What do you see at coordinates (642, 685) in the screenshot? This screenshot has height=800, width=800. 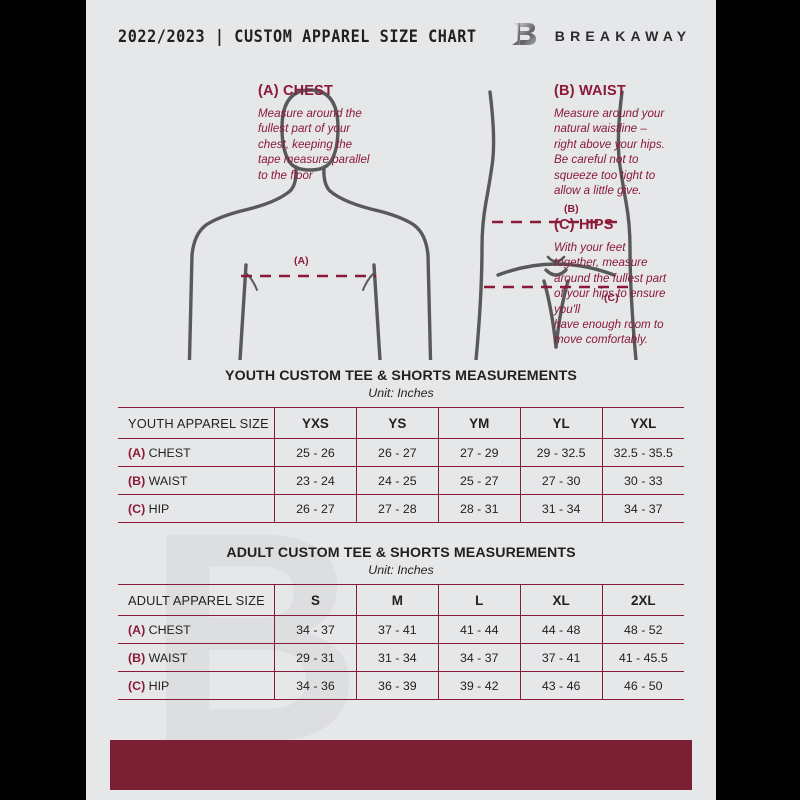 I see `measurement-value: 46 - 50` at bounding box center [642, 685].